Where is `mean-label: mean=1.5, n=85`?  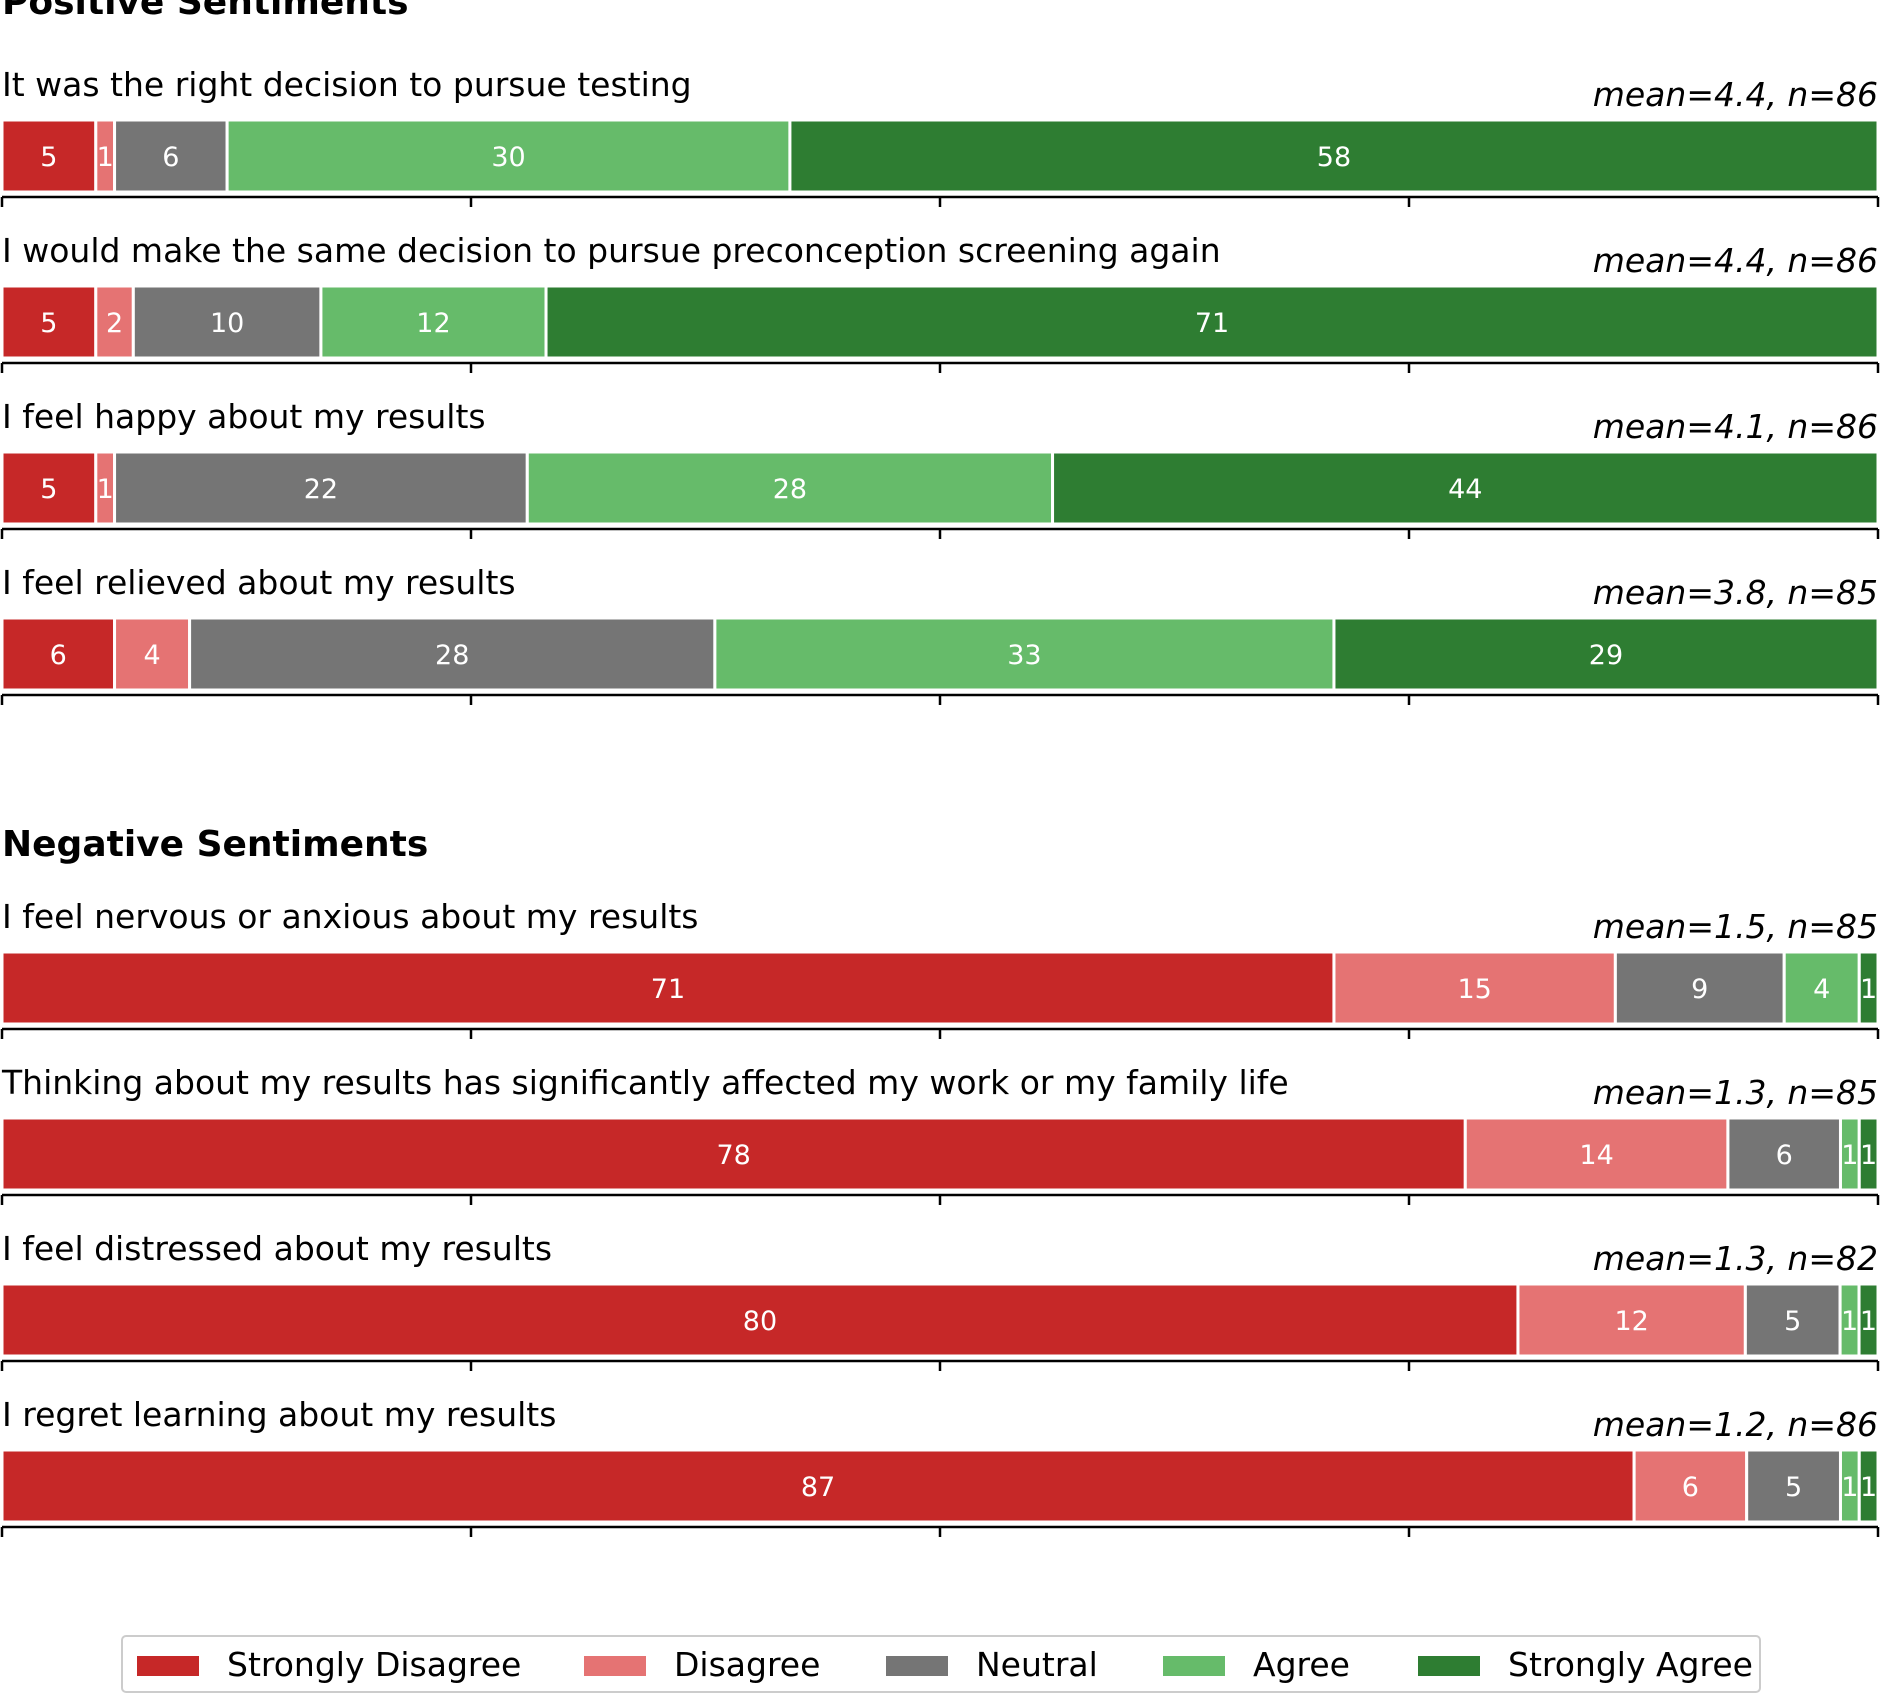 mean-label: mean=1.5, n=85 is located at coordinates (1735, 926).